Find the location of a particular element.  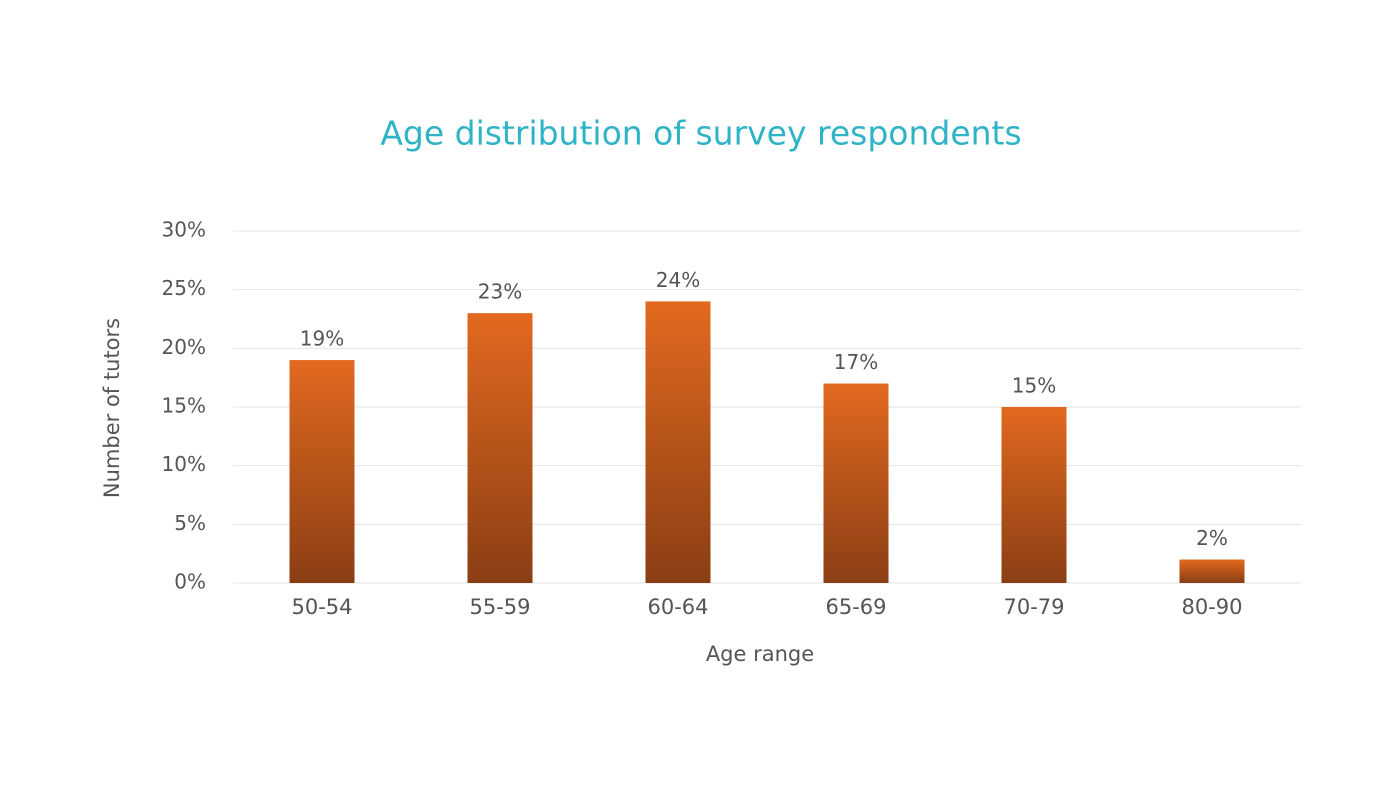

x-tick-label: 80-90 is located at coordinates (1211, 607).